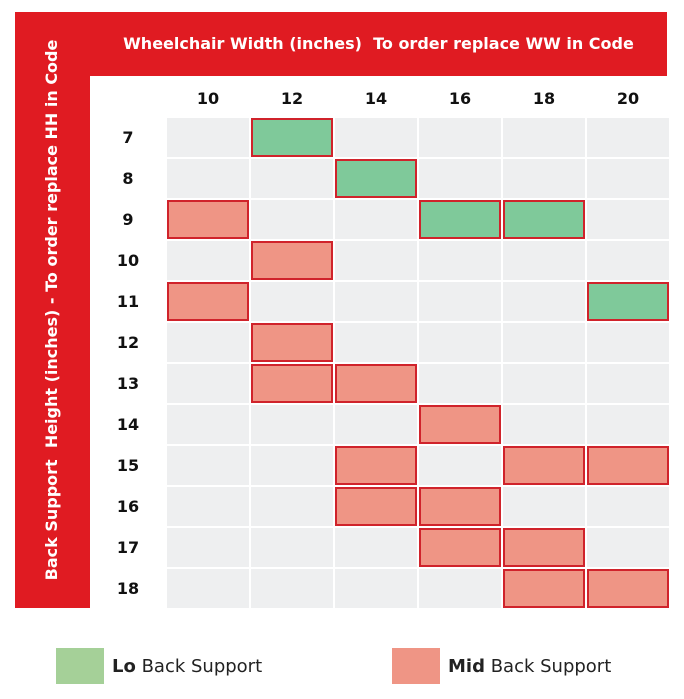 This screenshot has height=699, width=684. Describe the element at coordinates (376, 98) in the screenshot. I see `x-tick-label: 14` at that location.